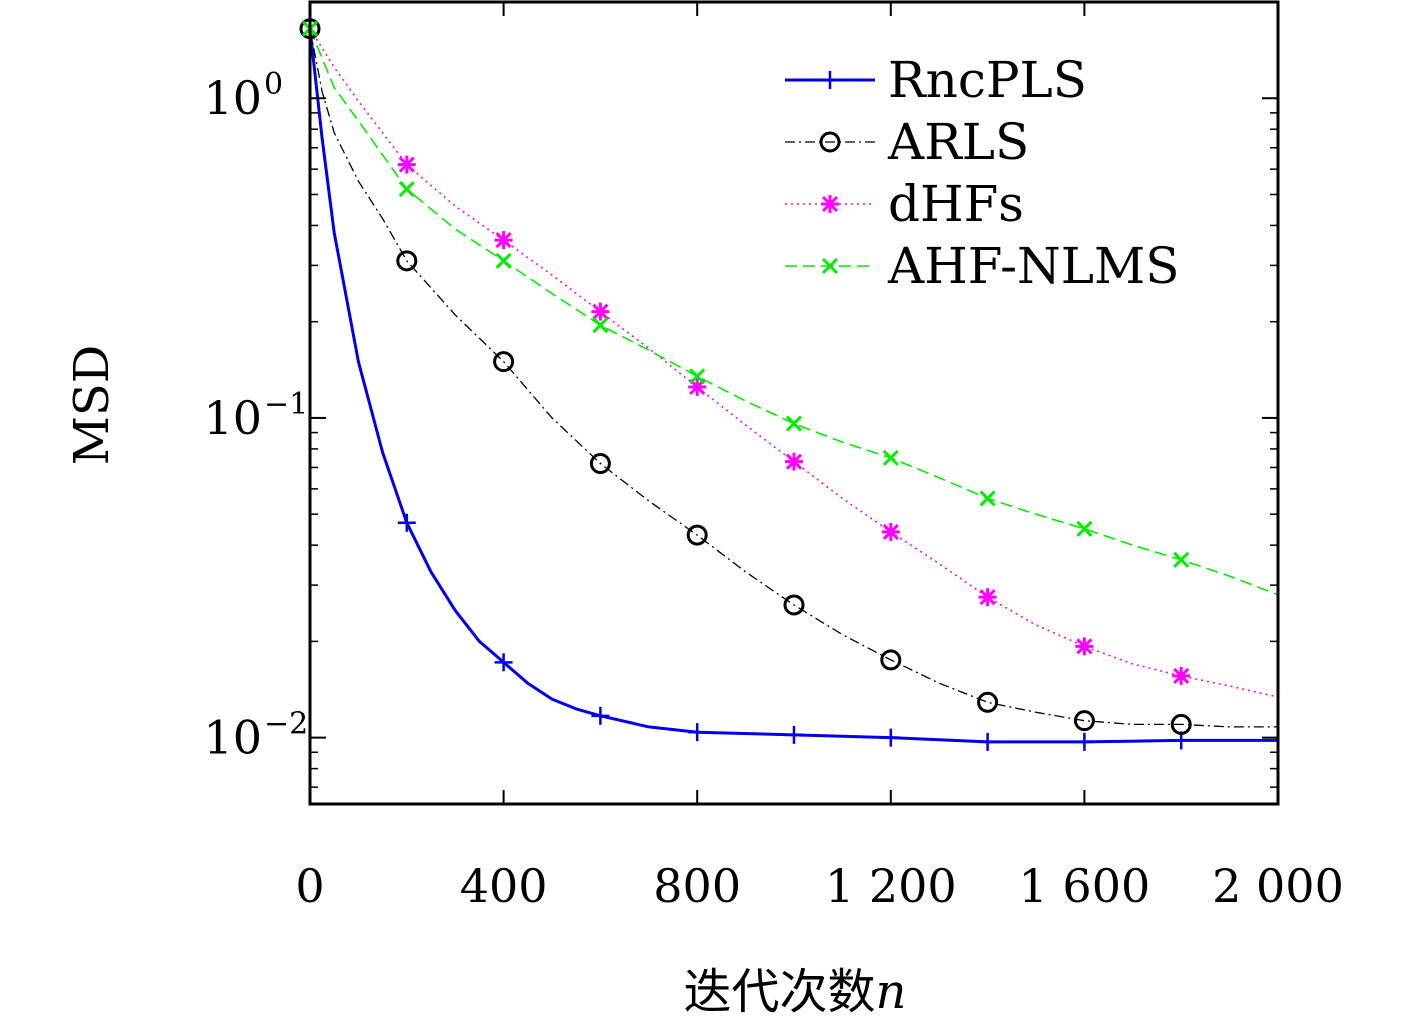 The width and height of the screenshot is (1417, 1023). I want to click on legend-label: RncPLS, so click(987, 80).